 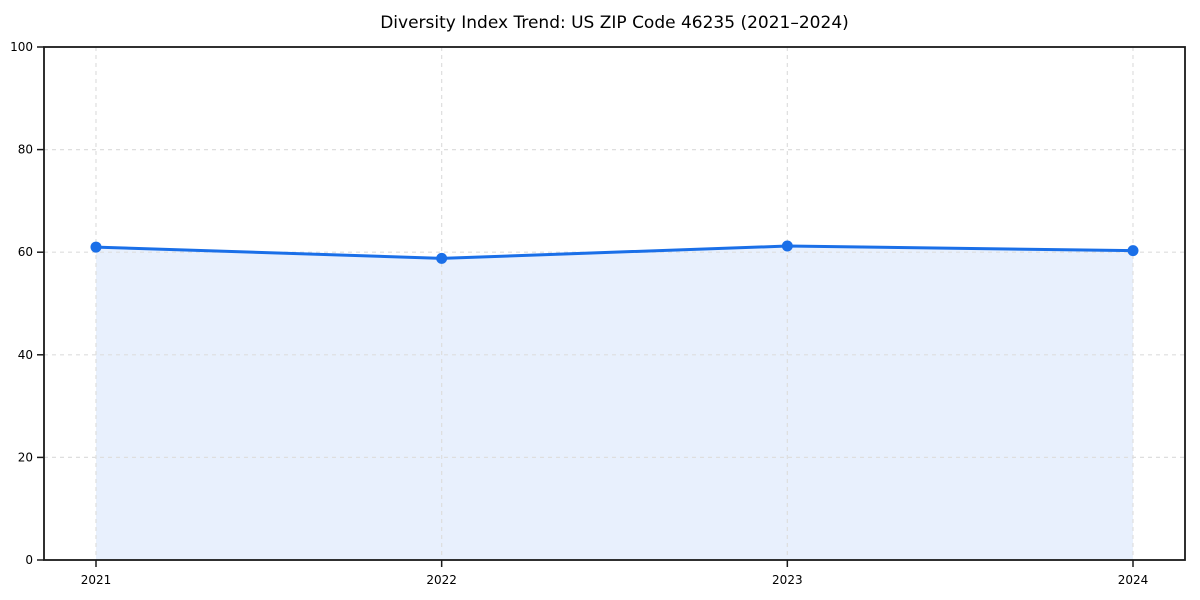 I want to click on x-tick-label: 2024, so click(x=1133, y=580).